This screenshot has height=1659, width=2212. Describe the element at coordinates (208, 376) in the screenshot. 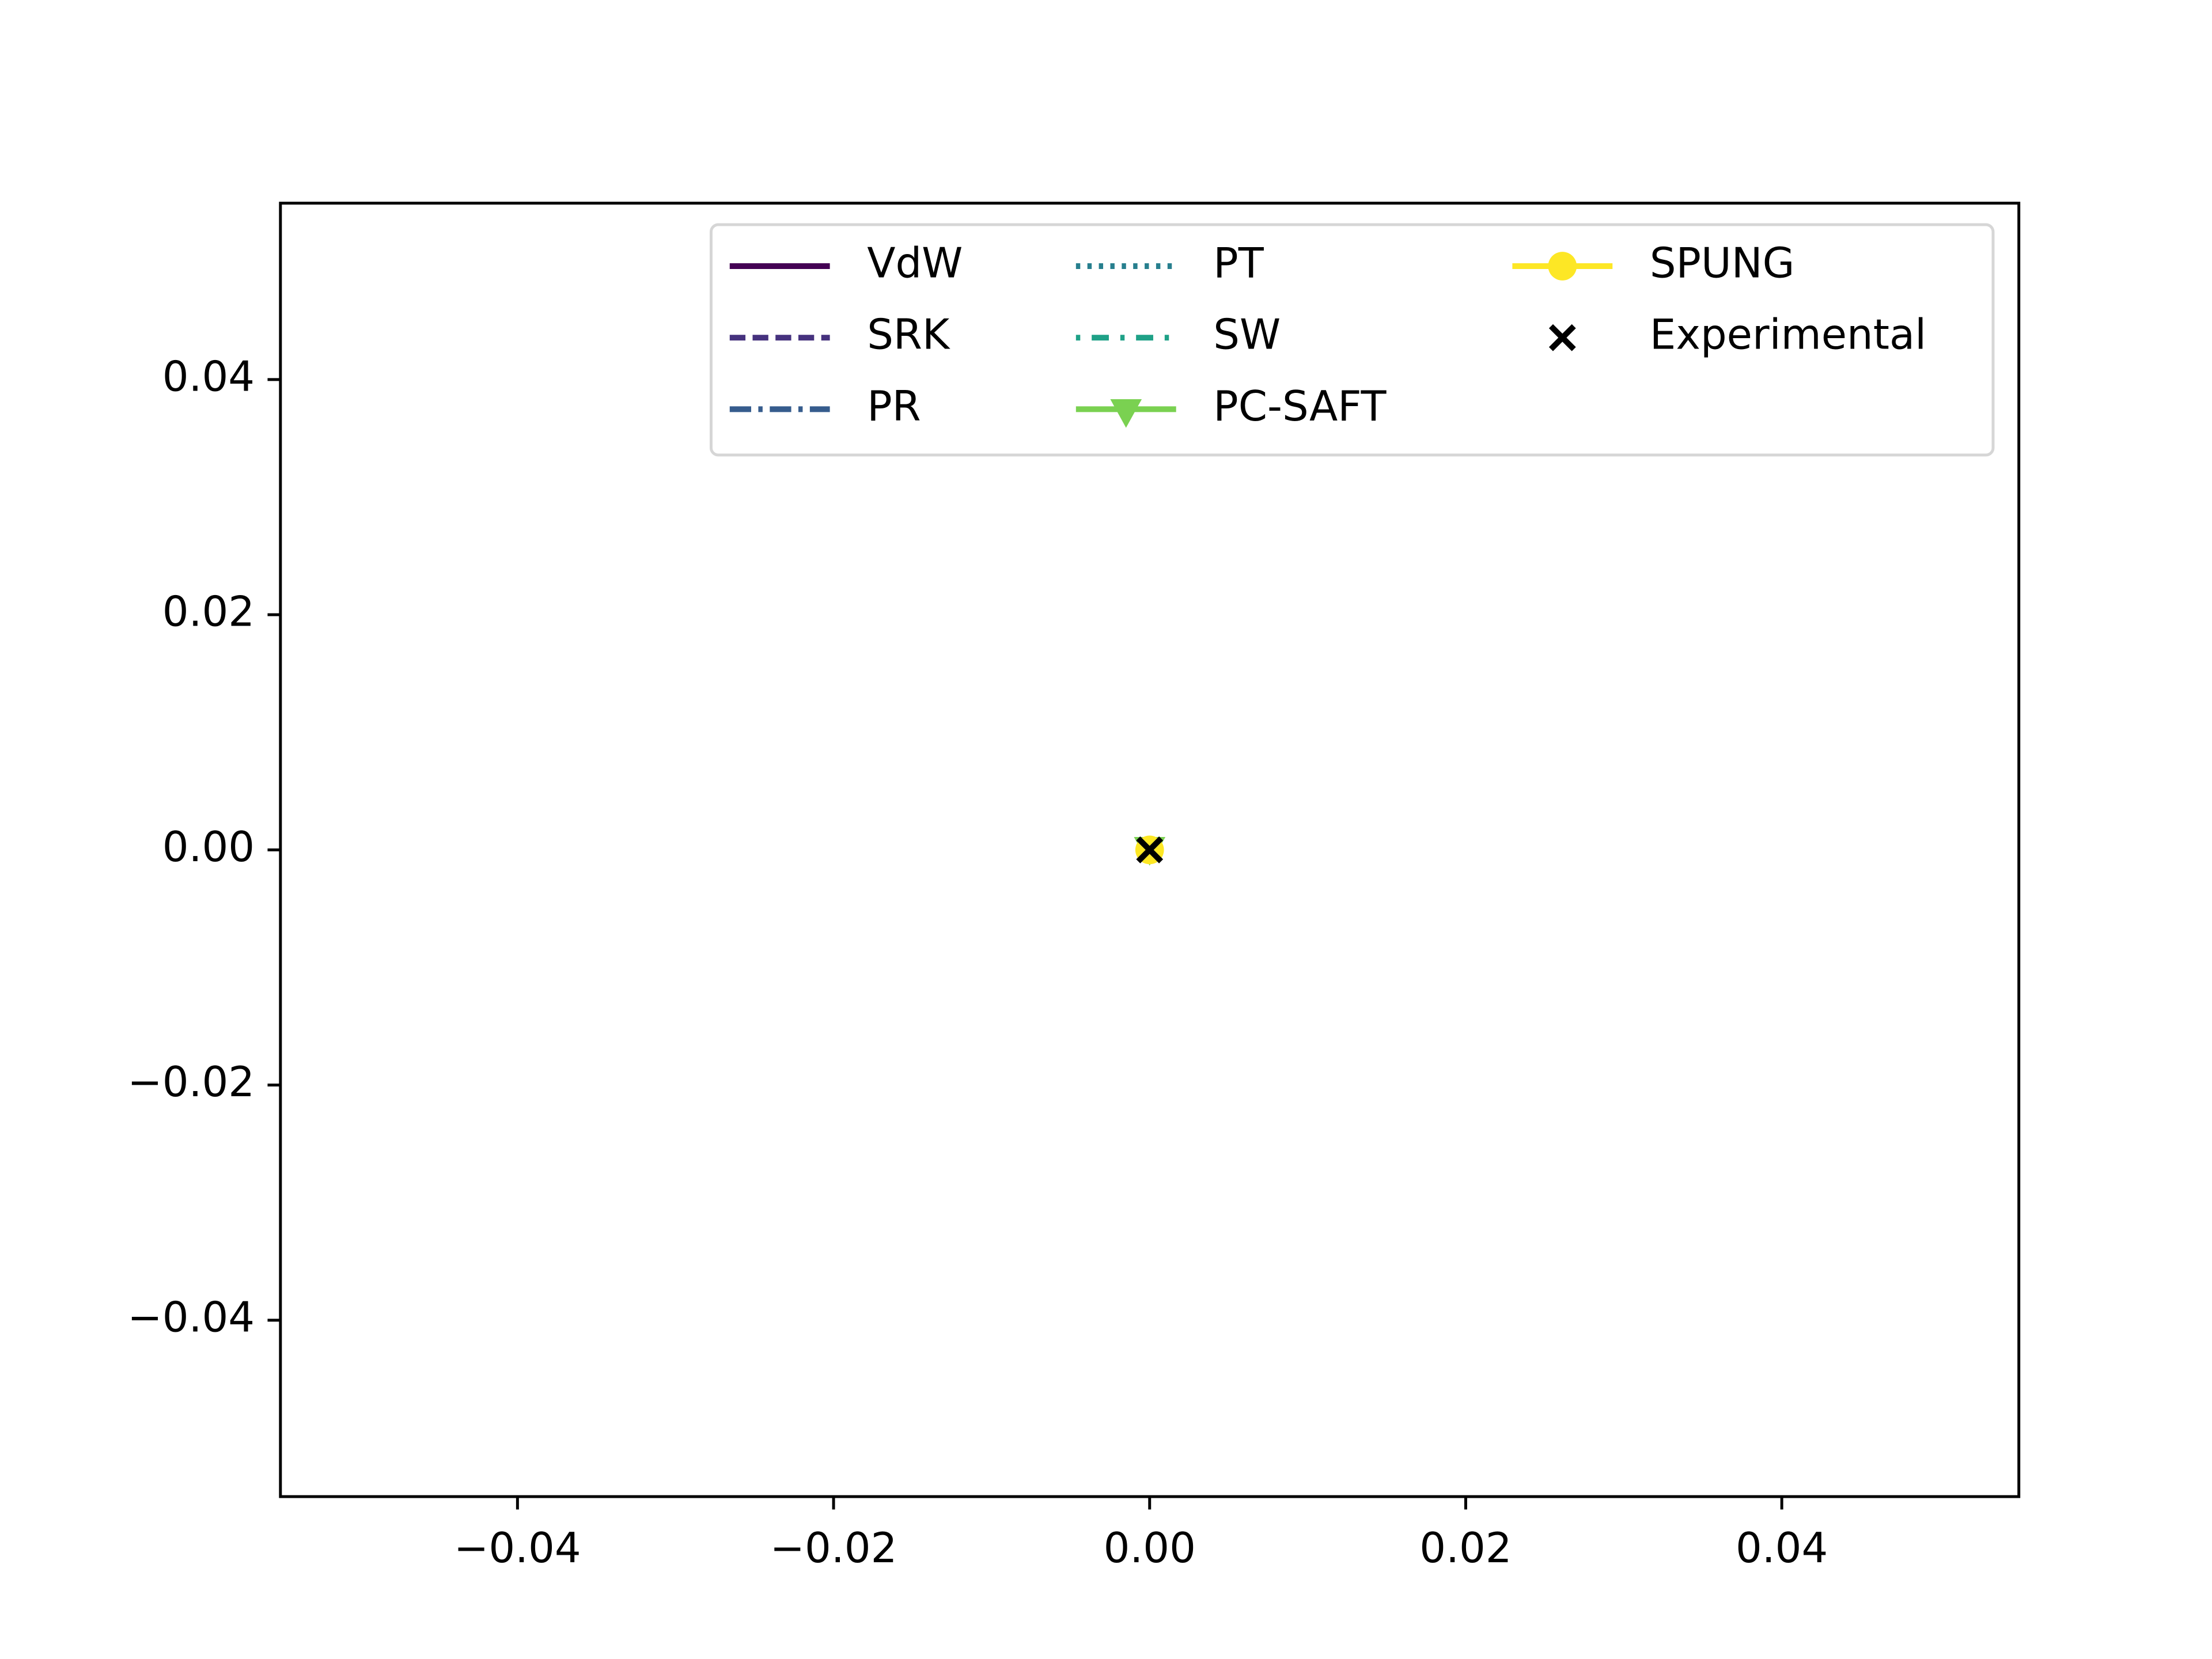

I see `y-tick-label: 0.04` at that location.